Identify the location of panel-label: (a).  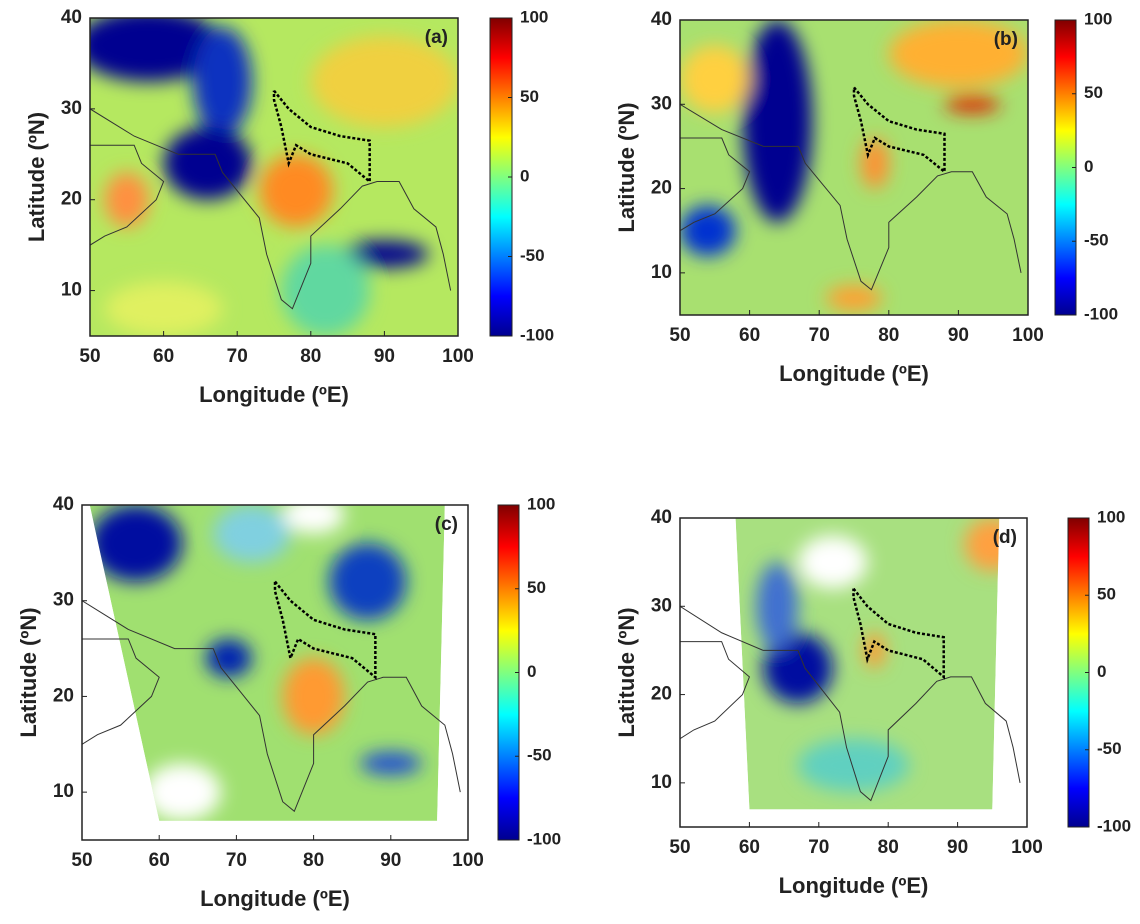
(436, 37).